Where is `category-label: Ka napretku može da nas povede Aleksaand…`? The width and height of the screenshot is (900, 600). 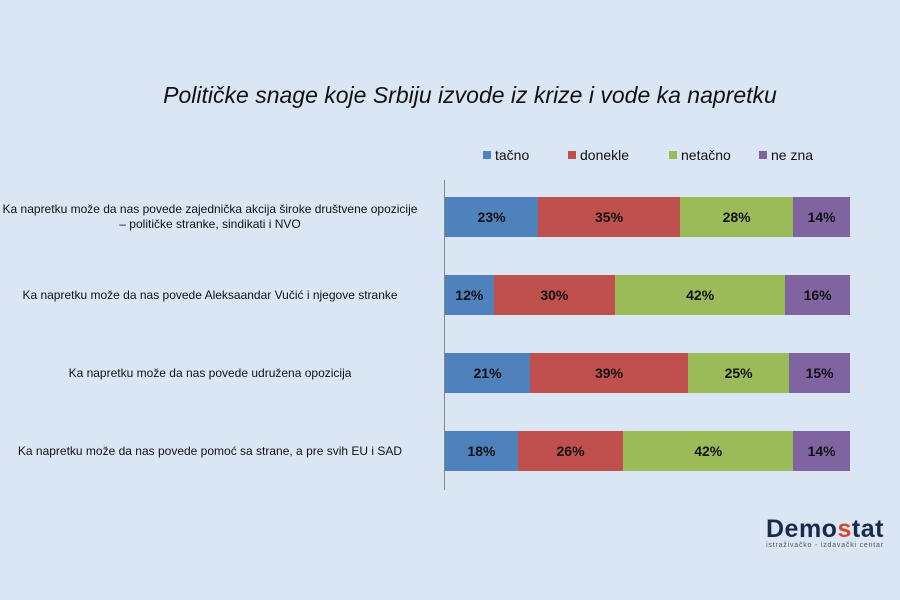 category-label: Ka napretku može da nas povede Aleksaand… is located at coordinates (210, 294).